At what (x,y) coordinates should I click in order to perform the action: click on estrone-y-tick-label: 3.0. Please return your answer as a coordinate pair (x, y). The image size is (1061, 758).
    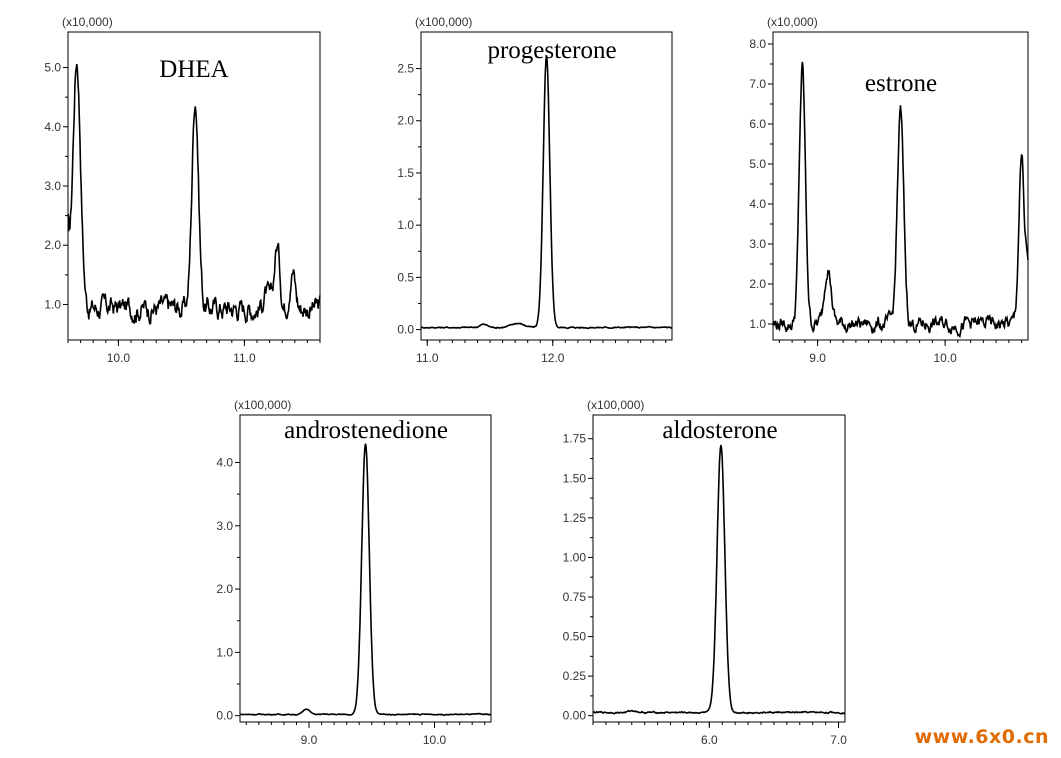
    Looking at the image, I should click on (757, 244).